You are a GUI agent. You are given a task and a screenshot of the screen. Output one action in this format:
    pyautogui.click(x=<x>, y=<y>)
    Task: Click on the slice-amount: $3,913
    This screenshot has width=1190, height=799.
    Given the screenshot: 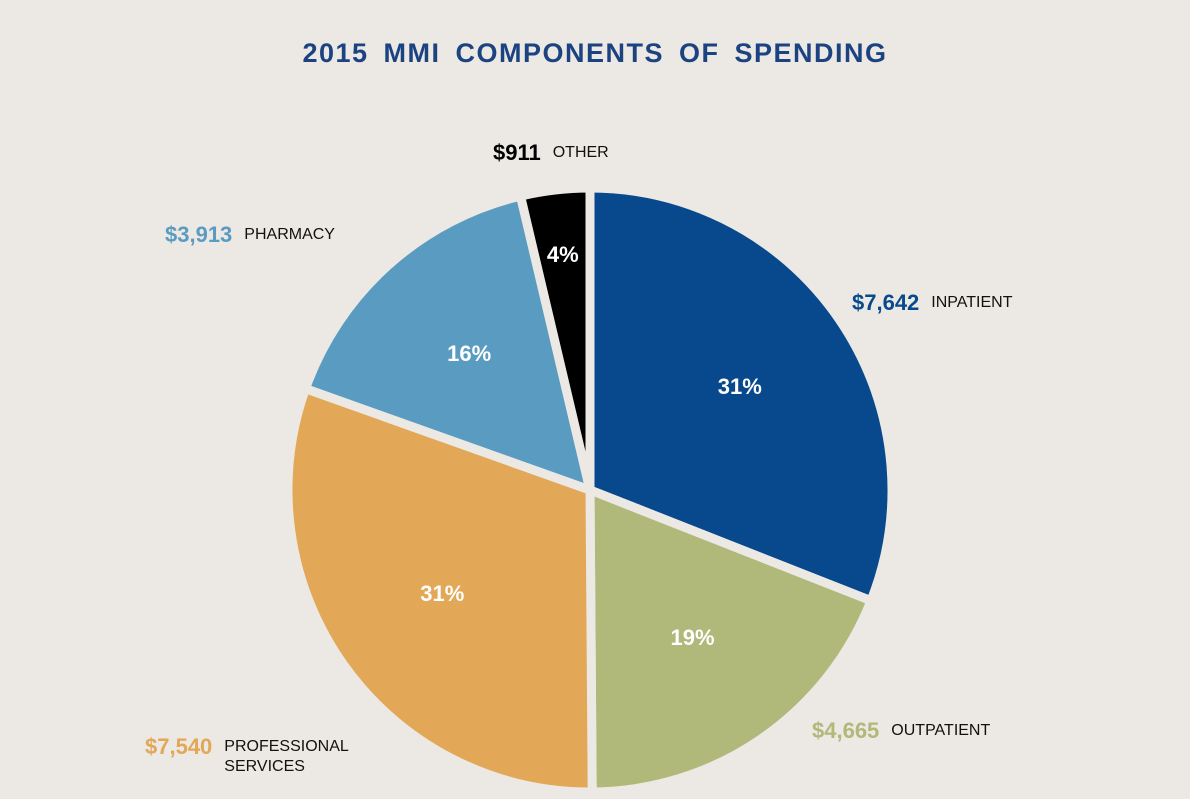 What is the action you would take?
    pyautogui.click(x=199, y=234)
    